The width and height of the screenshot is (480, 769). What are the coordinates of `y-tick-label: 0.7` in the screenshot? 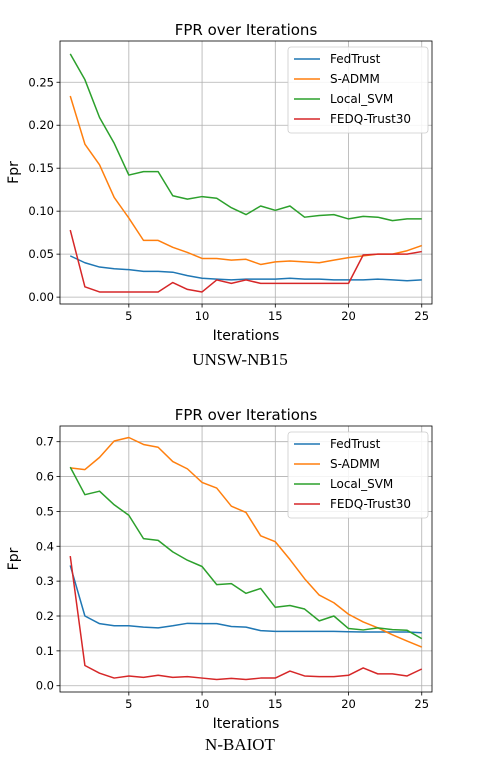 It's located at (45, 442).